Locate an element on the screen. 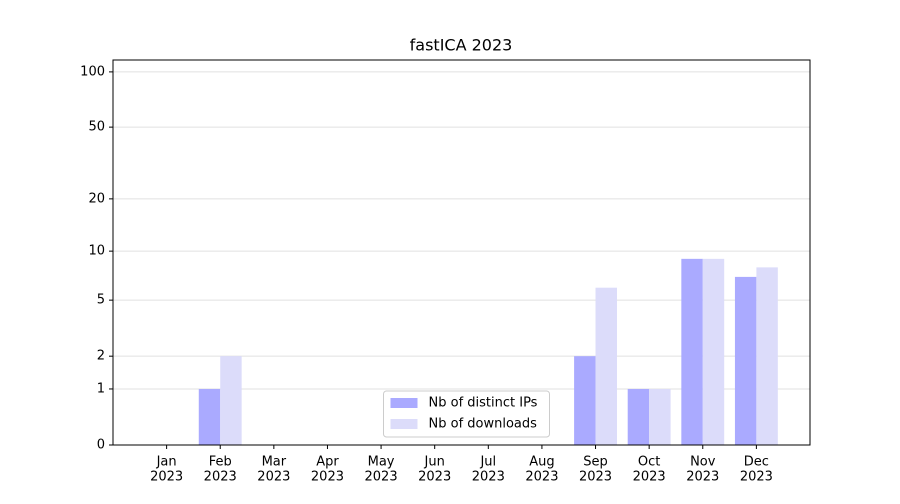 The image size is (900, 504). legend-label: Nb of distinct IPs is located at coordinates (483, 403).